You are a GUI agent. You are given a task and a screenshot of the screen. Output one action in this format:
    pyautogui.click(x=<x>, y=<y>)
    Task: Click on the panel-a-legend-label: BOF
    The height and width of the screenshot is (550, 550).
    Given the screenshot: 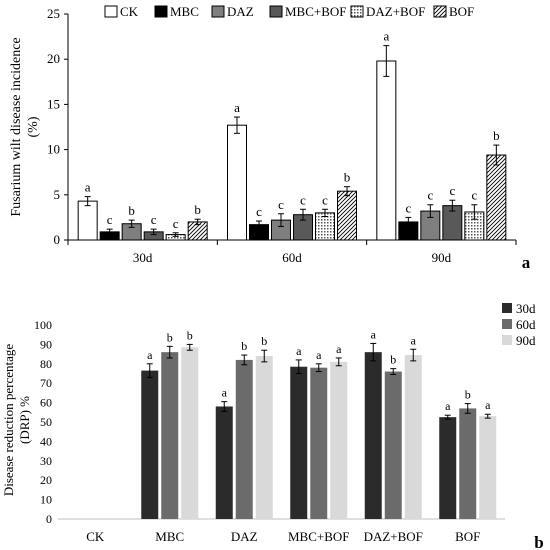 What is the action you would take?
    pyautogui.click(x=461, y=11)
    